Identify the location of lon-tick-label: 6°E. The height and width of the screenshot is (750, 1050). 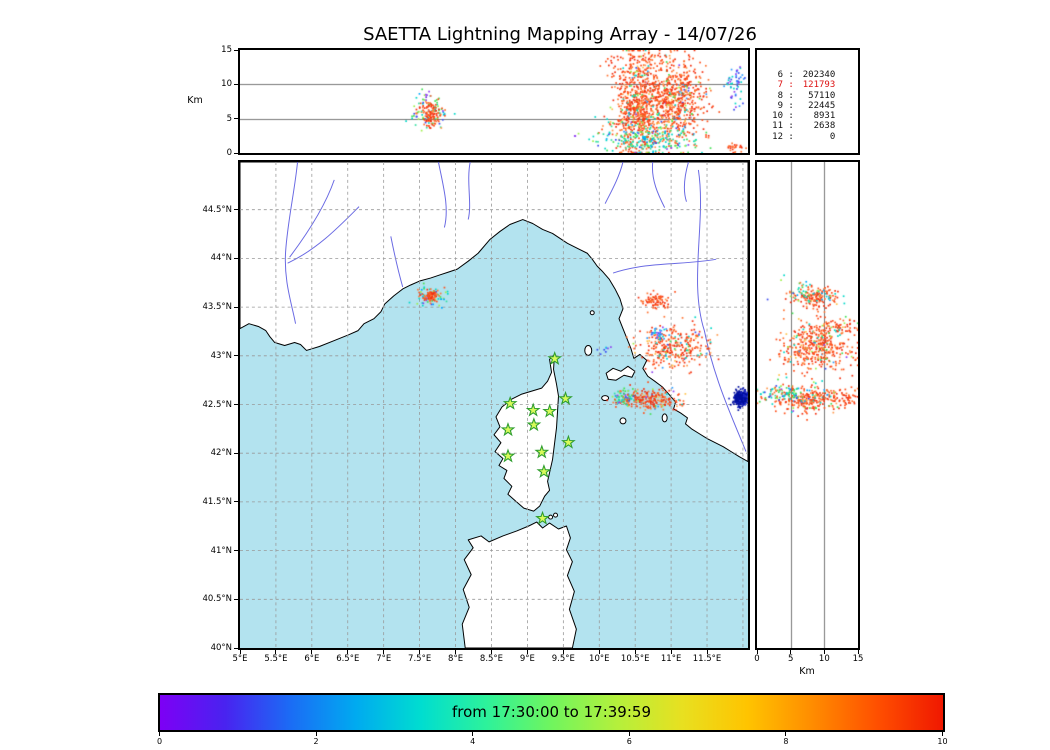
(312, 659).